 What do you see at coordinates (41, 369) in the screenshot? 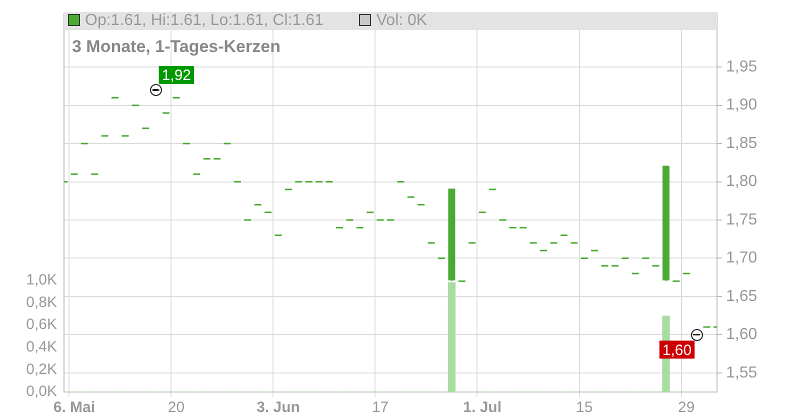
I see `y2-tick-label: 0,2K` at bounding box center [41, 369].